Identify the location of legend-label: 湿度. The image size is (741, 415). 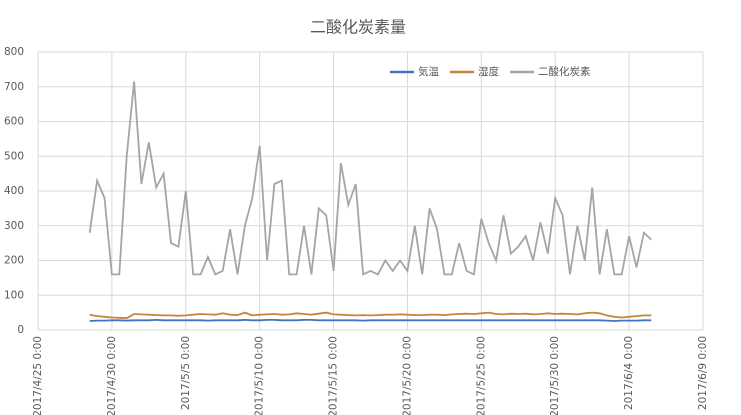
(488, 71).